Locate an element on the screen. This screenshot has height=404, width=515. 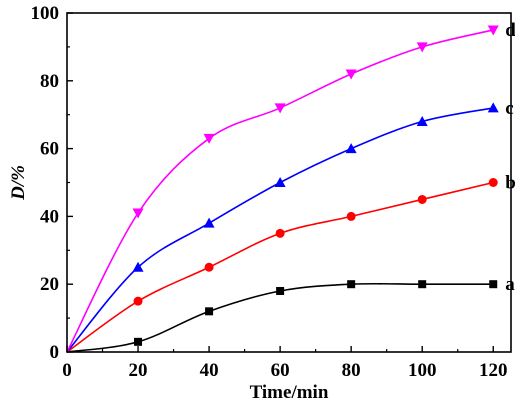
y-tick-label: 60 is located at coordinates (49, 149).